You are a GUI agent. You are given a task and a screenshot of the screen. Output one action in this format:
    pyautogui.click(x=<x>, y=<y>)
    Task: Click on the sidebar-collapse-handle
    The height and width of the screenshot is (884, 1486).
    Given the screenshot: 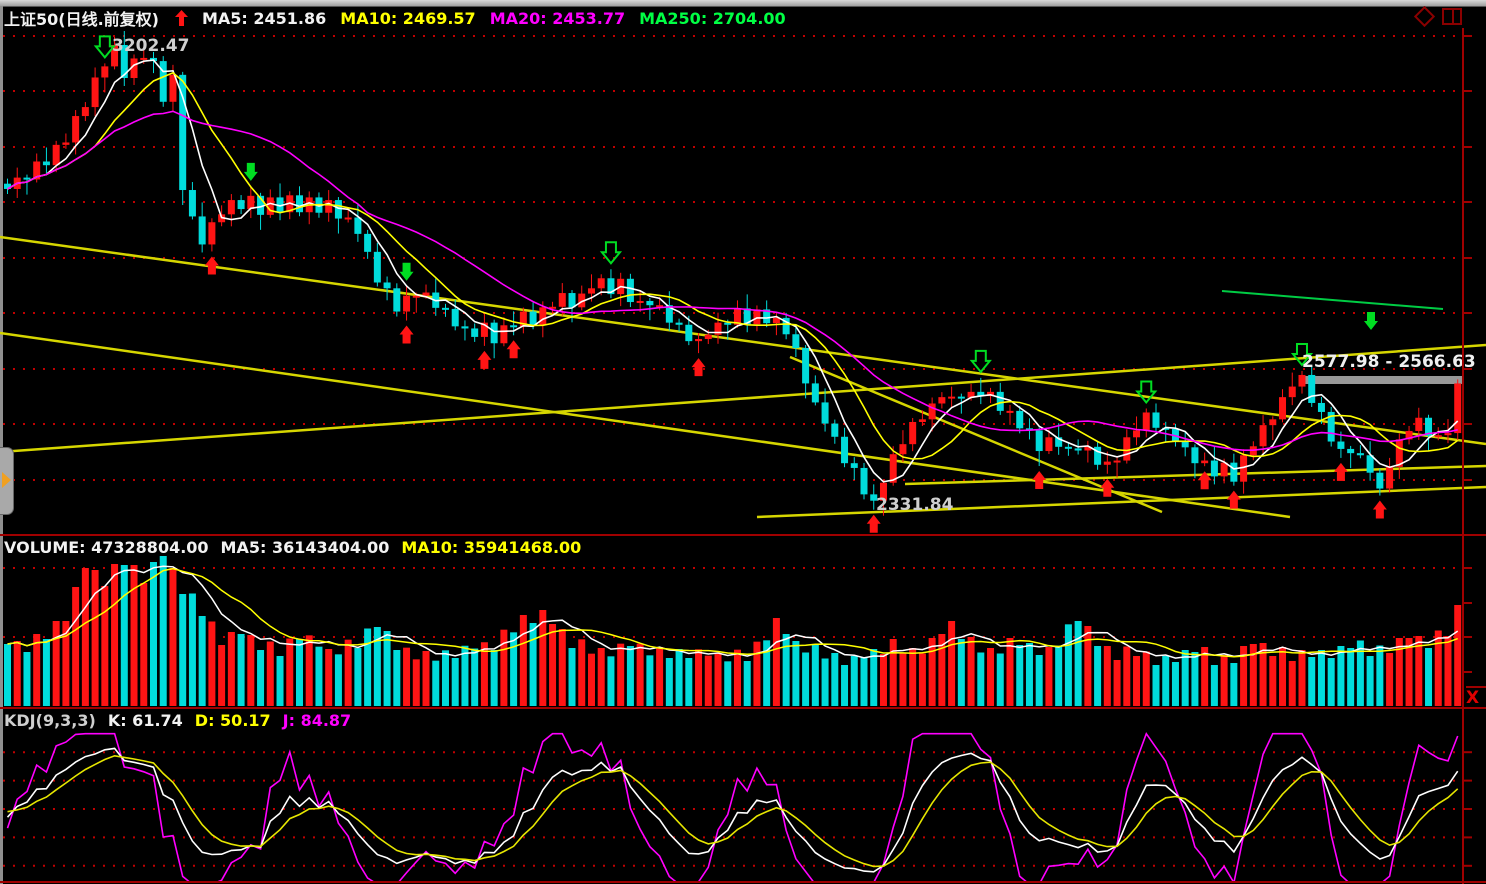 What is the action you would take?
    pyautogui.click(x=7, y=481)
    